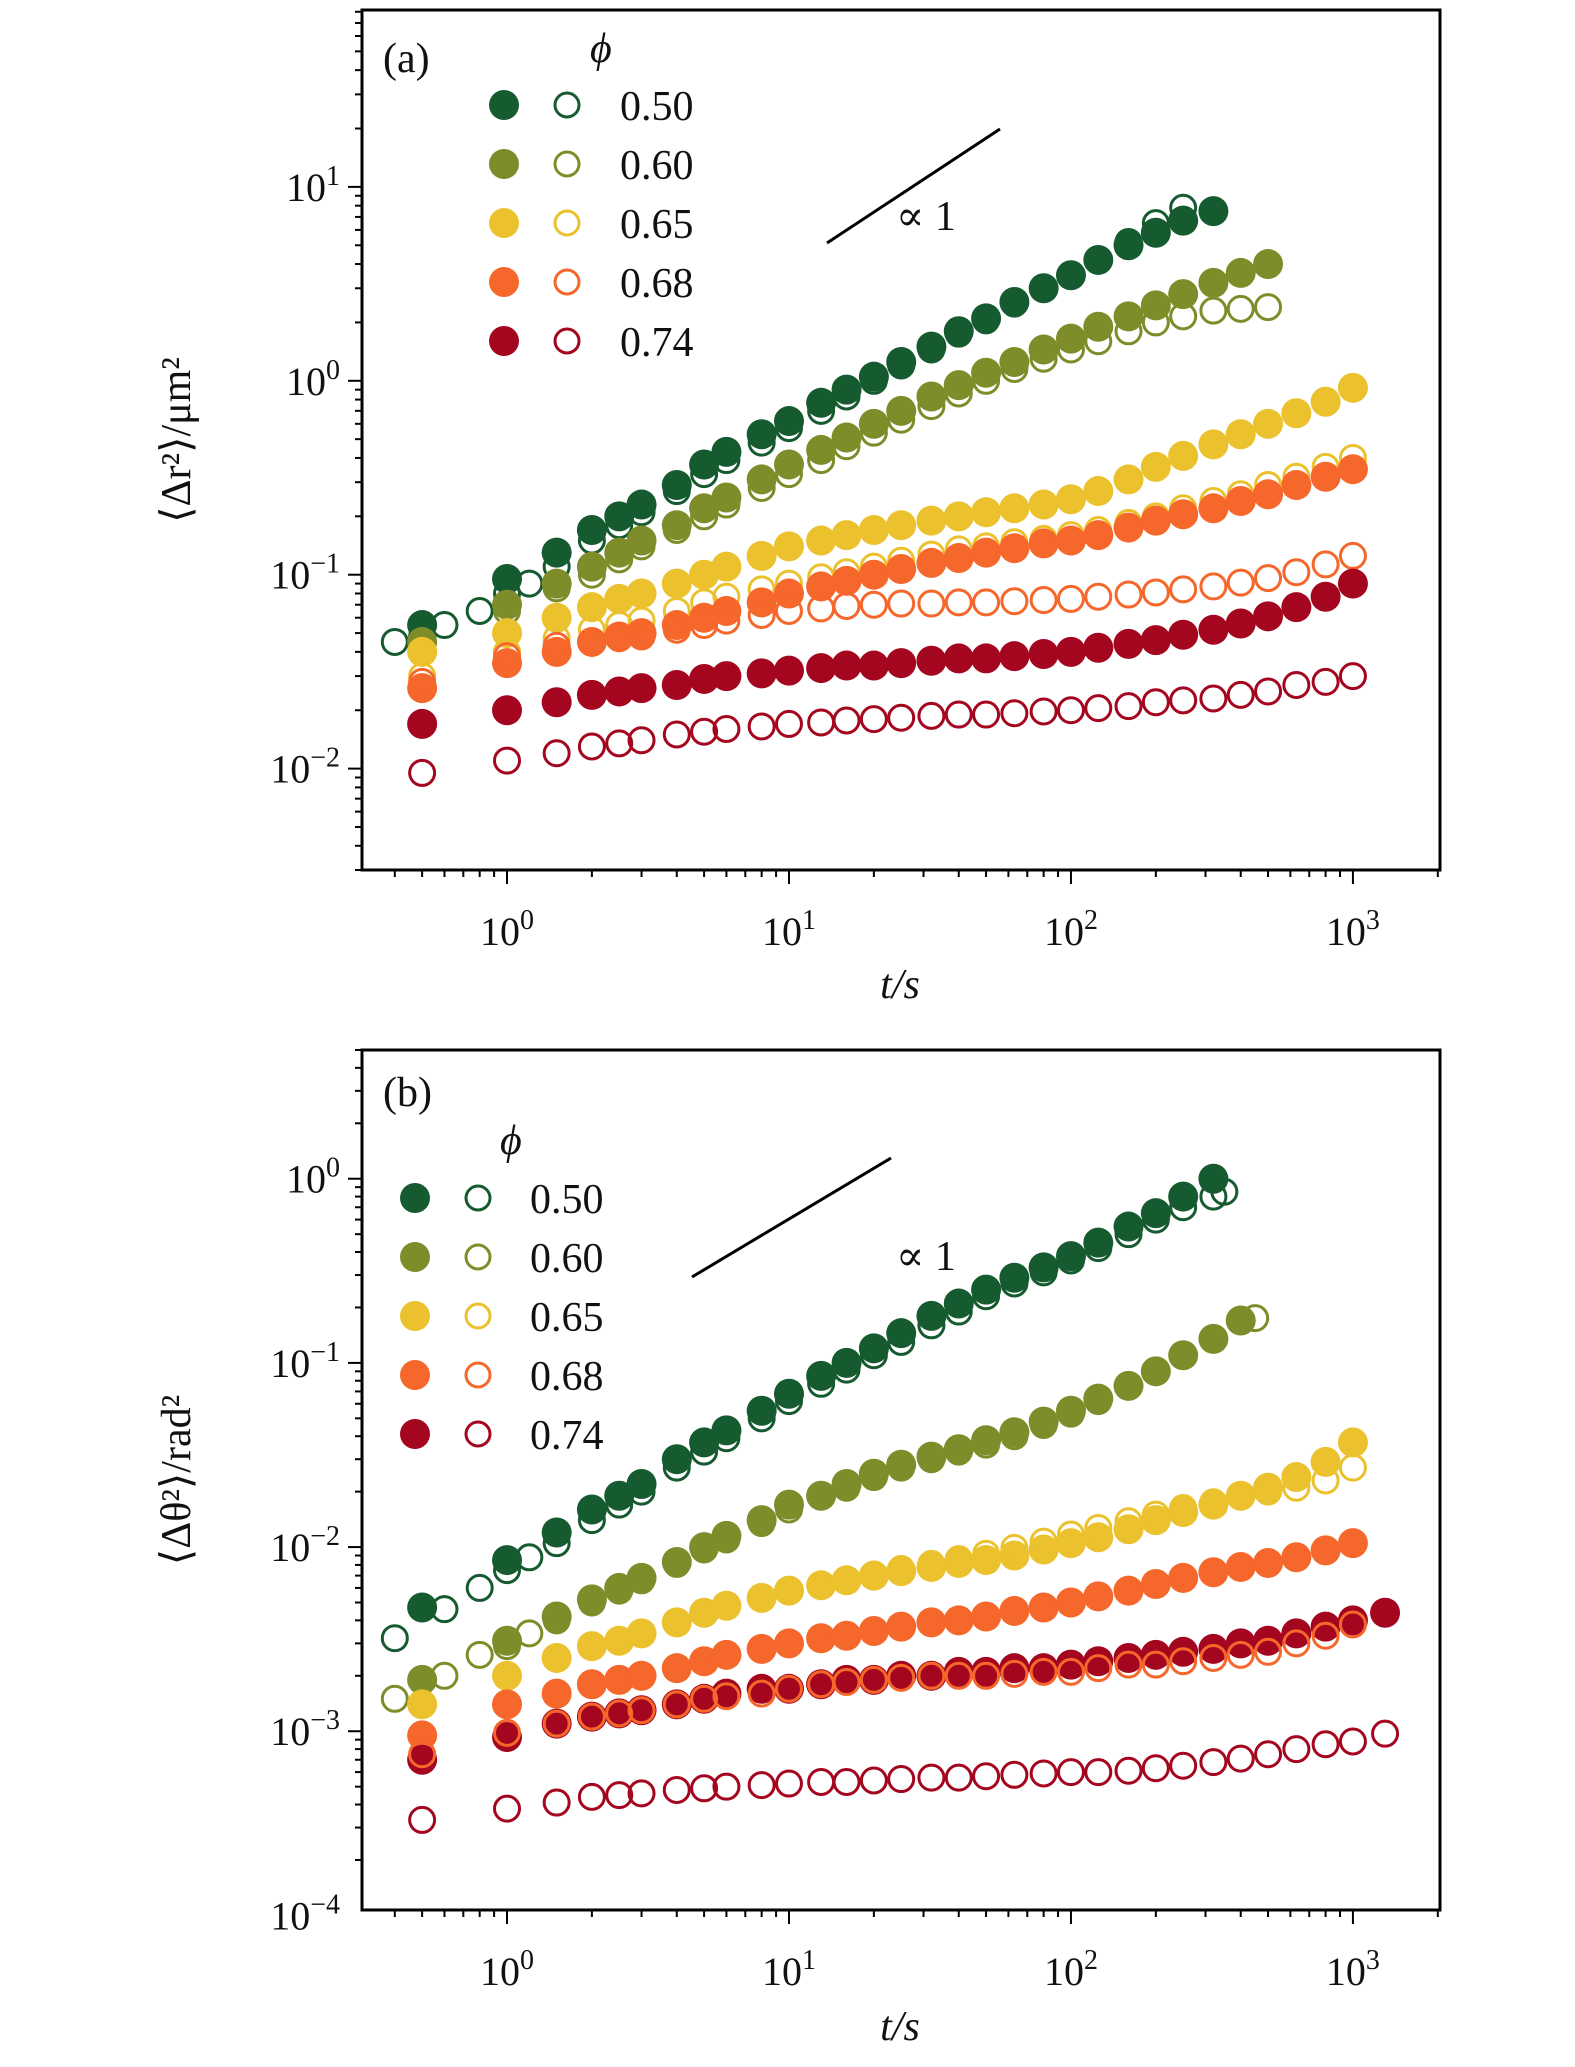 Image resolution: width=1575 pixels, height=2067 pixels. Describe the element at coordinates (305, 1913) in the screenshot. I see `y-tick-label: 10⁻⁴` at that location.